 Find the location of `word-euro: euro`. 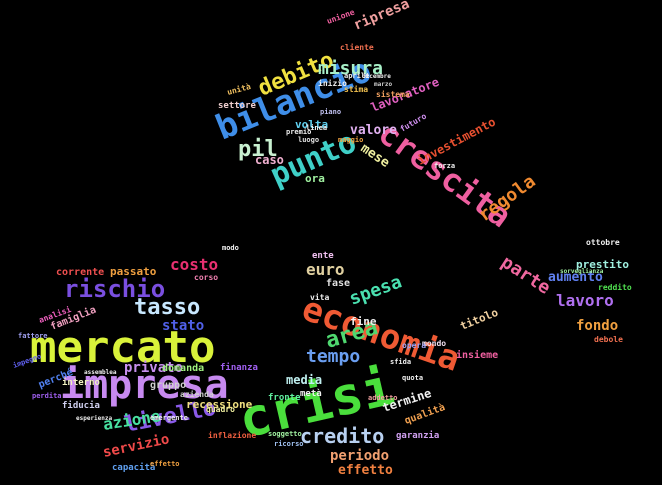

word-euro: euro is located at coordinates (325, 269).